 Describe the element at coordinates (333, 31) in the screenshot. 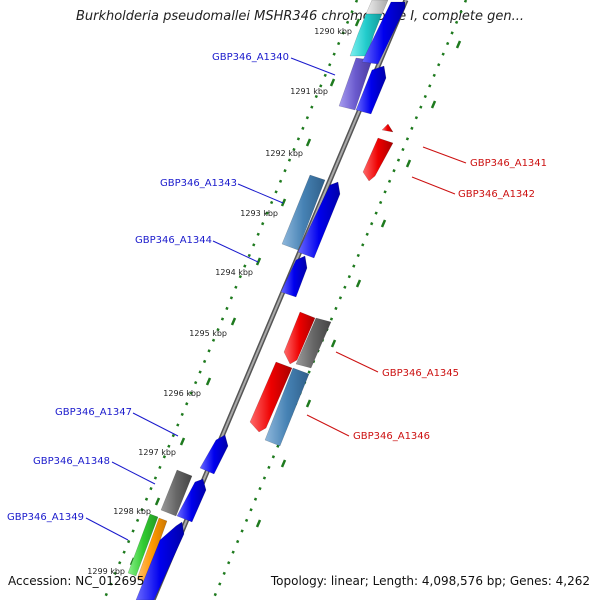

I see `tick-label: 1290 kbp` at that location.